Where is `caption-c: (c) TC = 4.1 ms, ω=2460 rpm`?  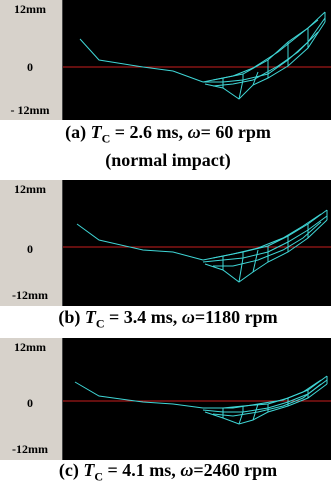 caption-c: (c) TC = 4.1 ms, ω=2460 rpm is located at coordinates (168, 472).